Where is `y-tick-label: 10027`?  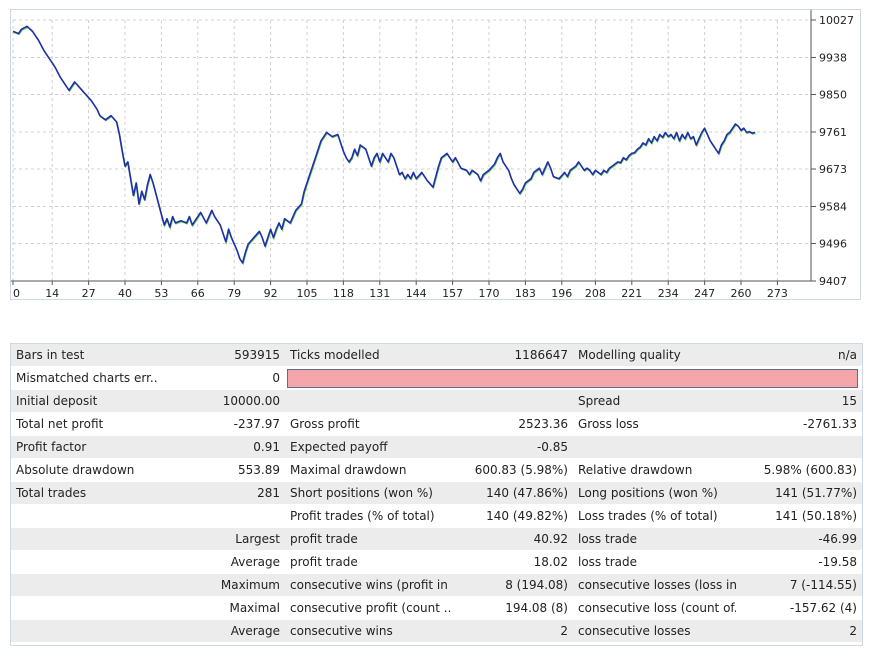
y-tick-label: 10027 is located at coordinates (836, 20).